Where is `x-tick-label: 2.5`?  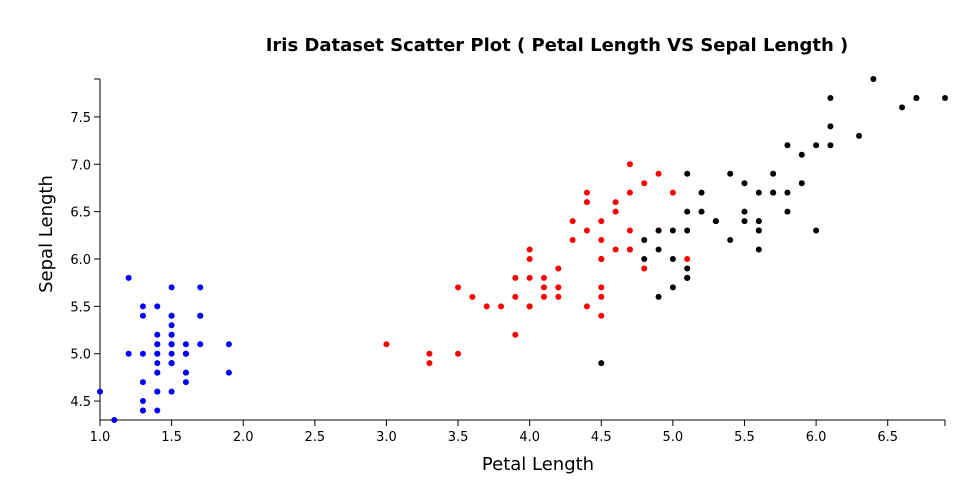 x-tick-label: 2.5 is located at coordinates (314, 437).